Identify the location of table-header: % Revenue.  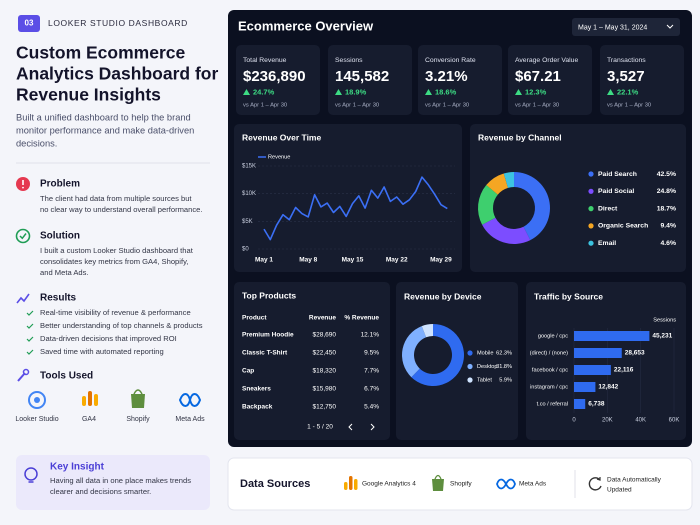
(361, 318).